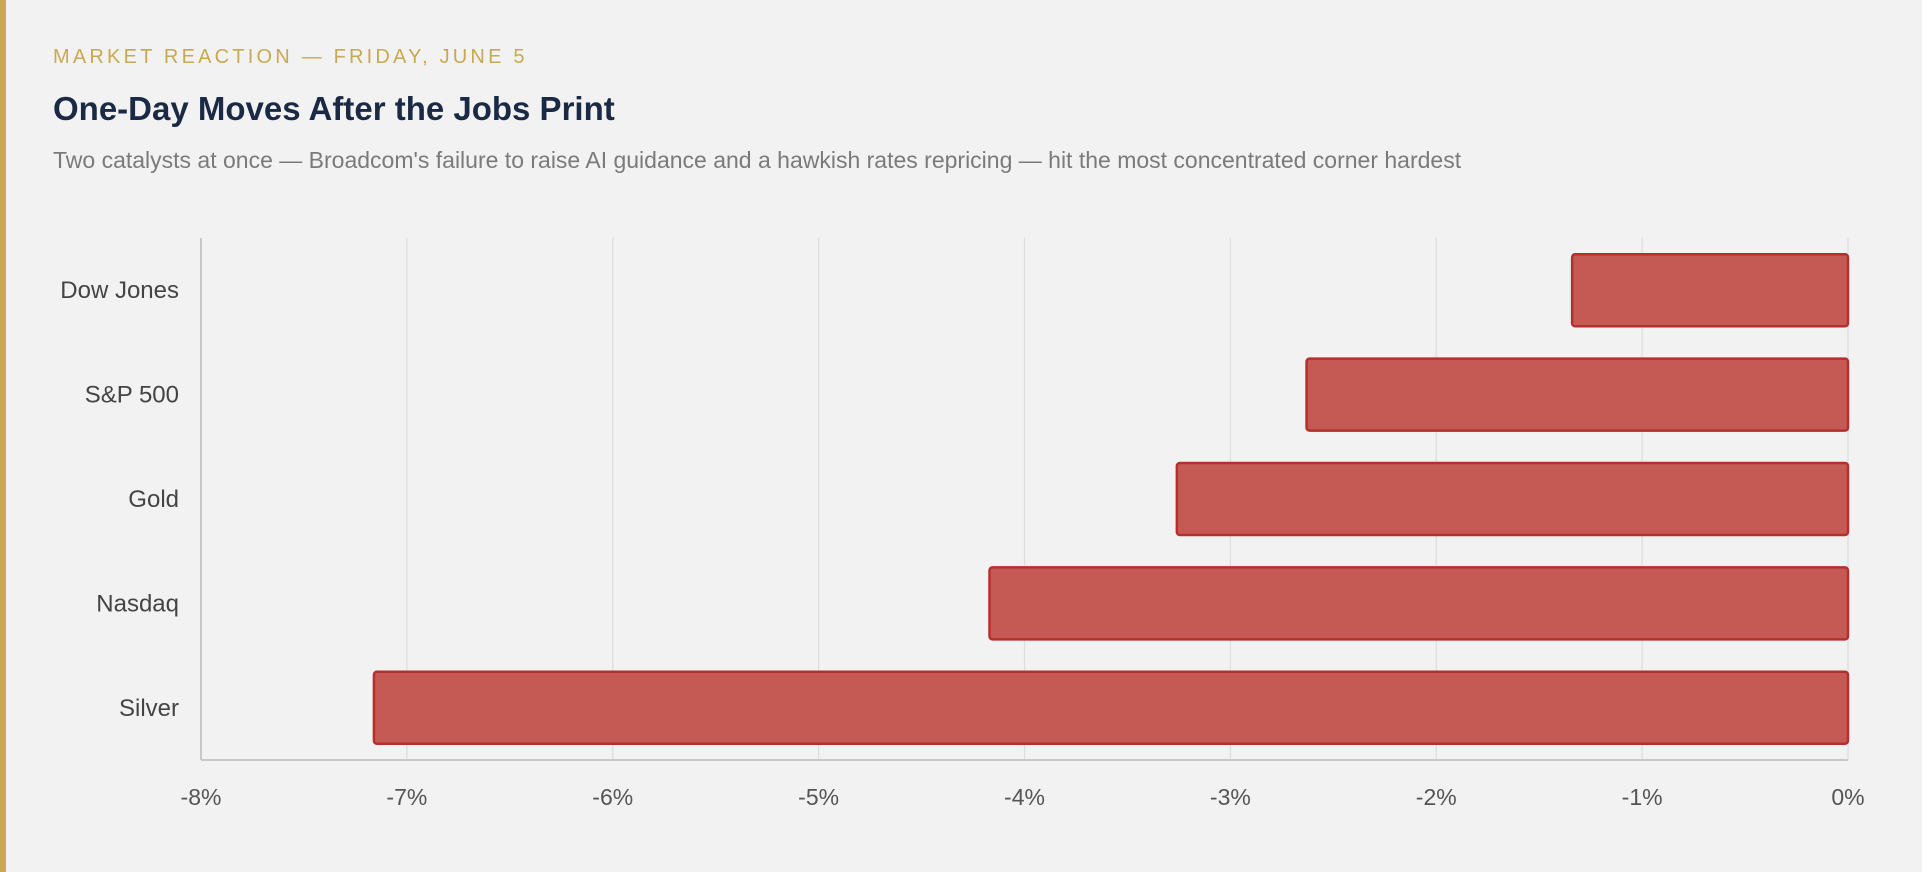 This screenshot has width=1922, height=872. Describe the element at coordinates (1230, 797) in the screenshot. I see `x-tick-label: -3%` at that location.